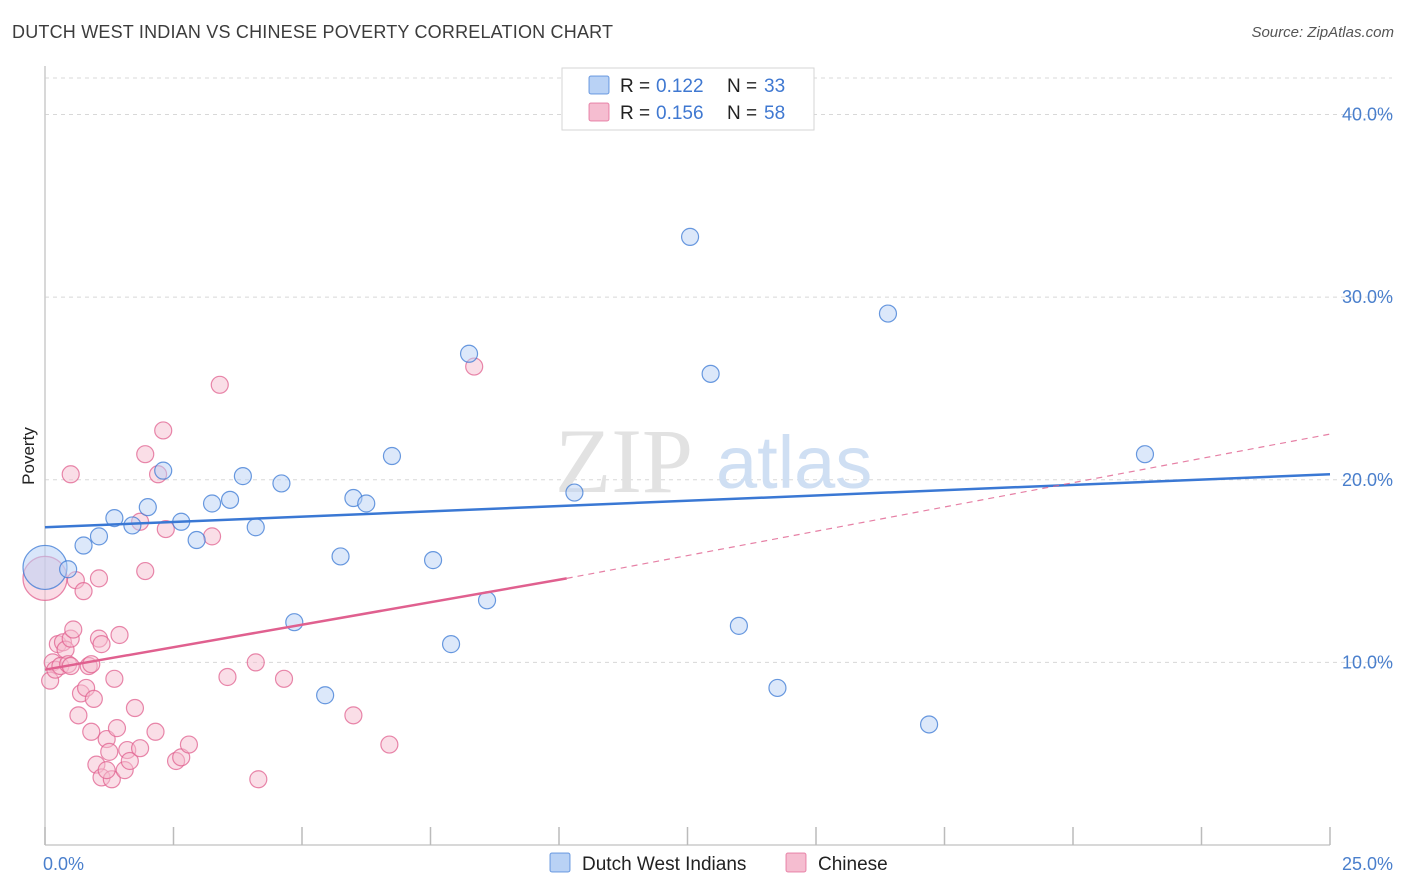  What do you see at coordinates (1367, 115) in the screenshot?
I see `y-tick-label-3: 40.0%` at bounding box center [1367, 115].